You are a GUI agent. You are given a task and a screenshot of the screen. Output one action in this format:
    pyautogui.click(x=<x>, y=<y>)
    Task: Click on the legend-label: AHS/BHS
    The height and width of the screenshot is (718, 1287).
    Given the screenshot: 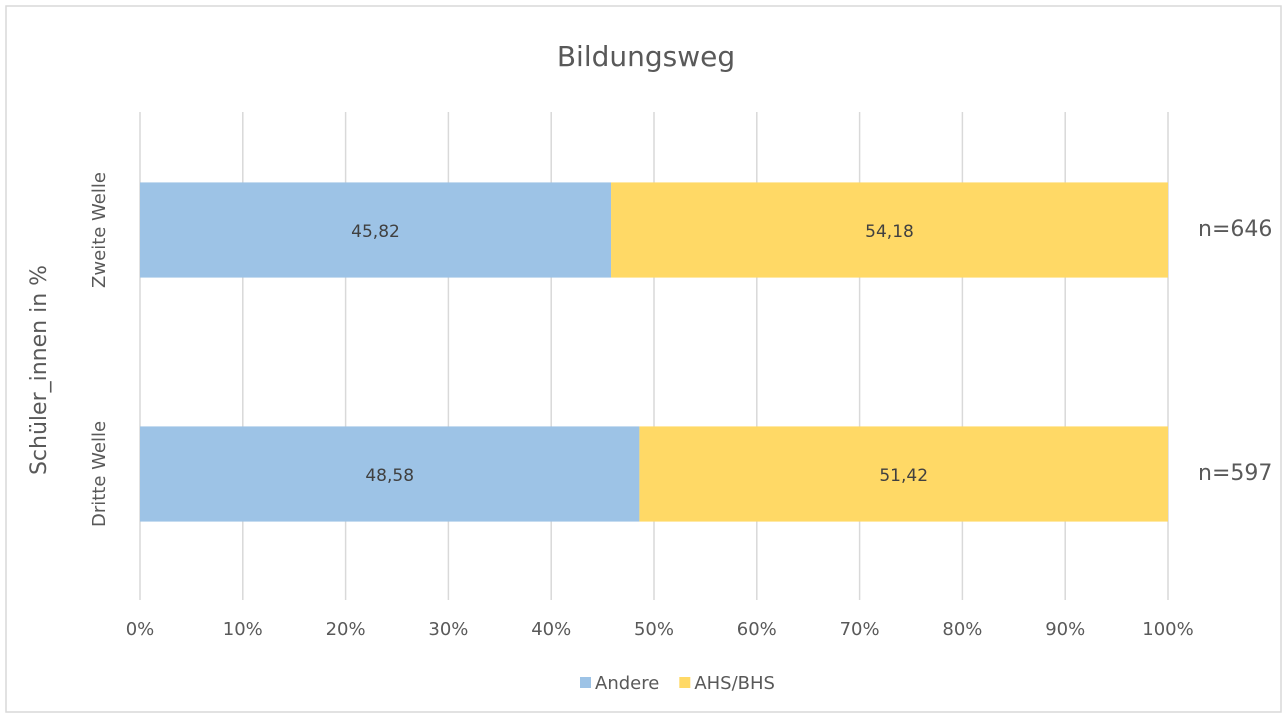 What is the action you would take?
    pyautogui.click(x=734, y=683)
    